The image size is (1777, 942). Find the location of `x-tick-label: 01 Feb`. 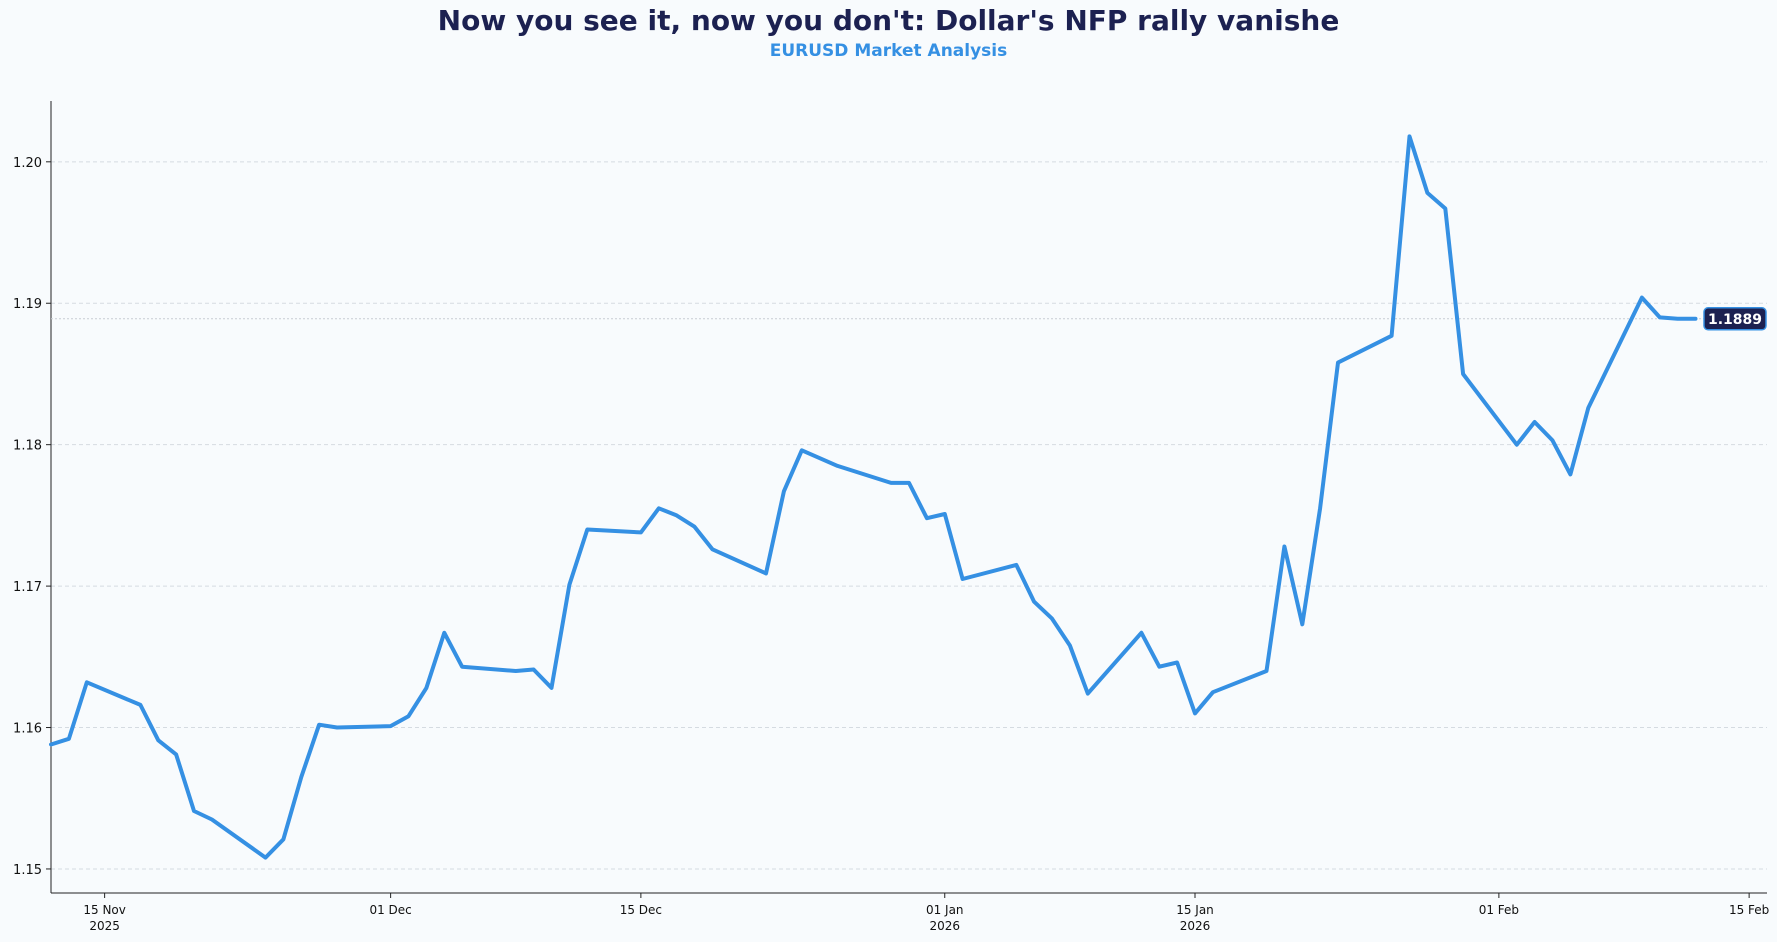

x-tick-label: 01 Feb is located at coordinates (1499, 910).